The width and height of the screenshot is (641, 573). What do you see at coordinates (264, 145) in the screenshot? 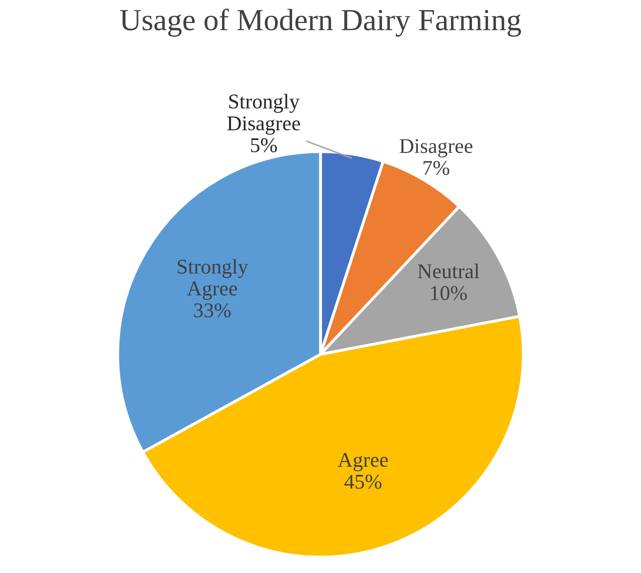
I see `data-label: 5%` at bounding box center [264, 145].